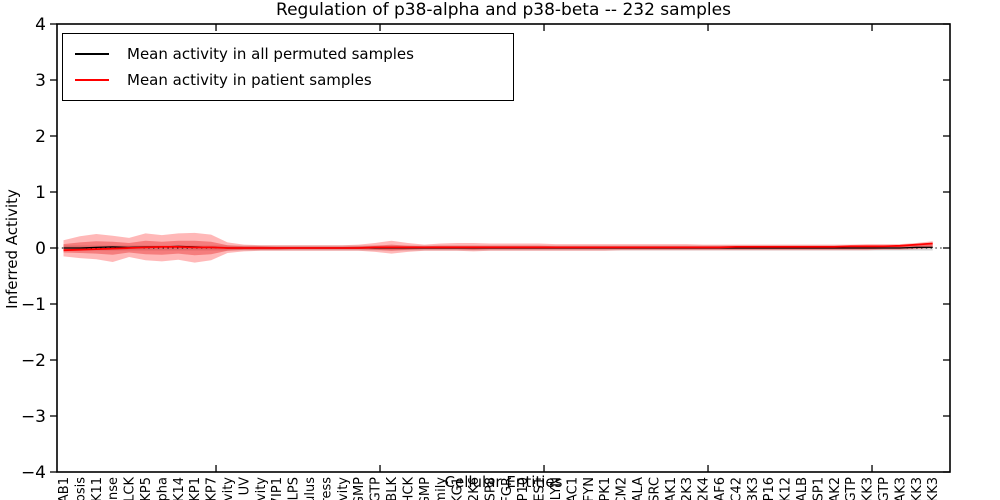 Image resolution: width=1000 pixels, height=500 pixels. Describe the element at coordinates (80, 488) in the screenshot. I see `x-category-label: apoptosis` at that location.